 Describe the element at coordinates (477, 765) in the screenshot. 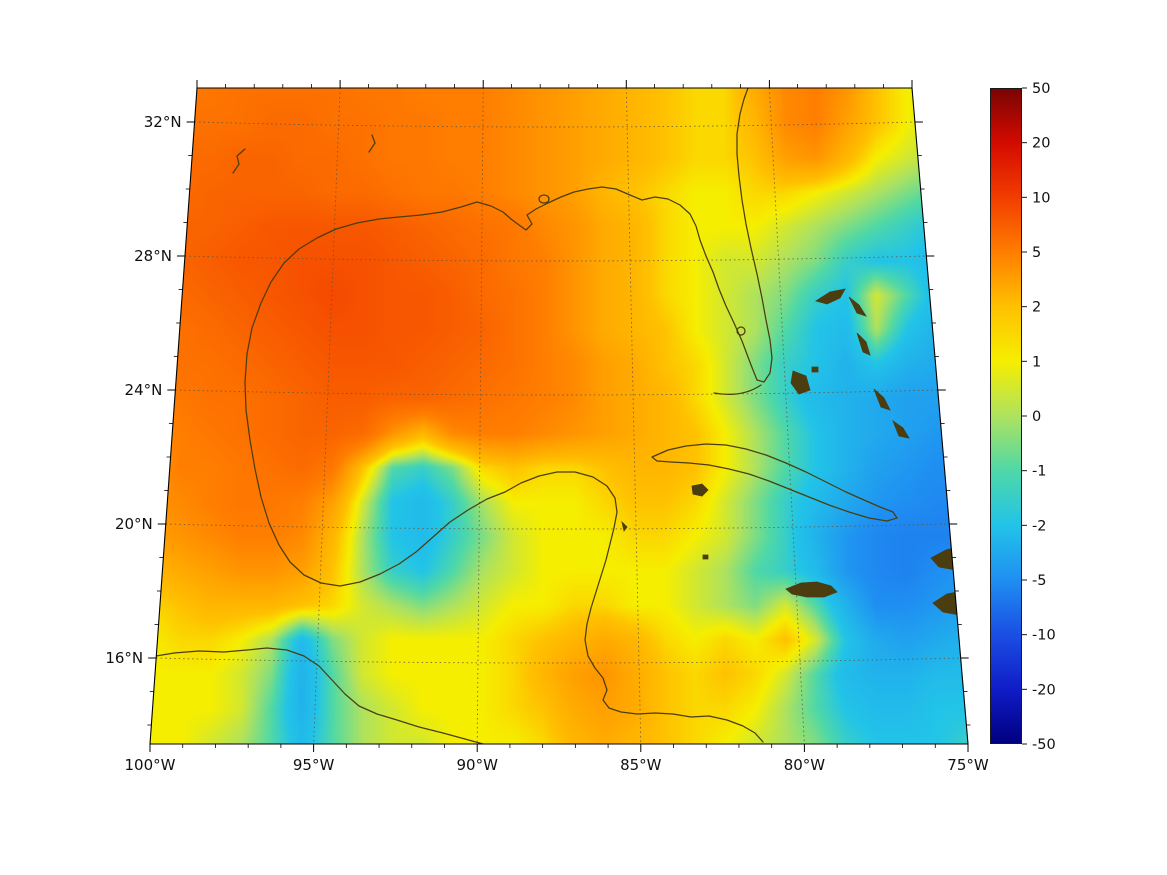

I see `lon-tick-label: 90°W` at that location.